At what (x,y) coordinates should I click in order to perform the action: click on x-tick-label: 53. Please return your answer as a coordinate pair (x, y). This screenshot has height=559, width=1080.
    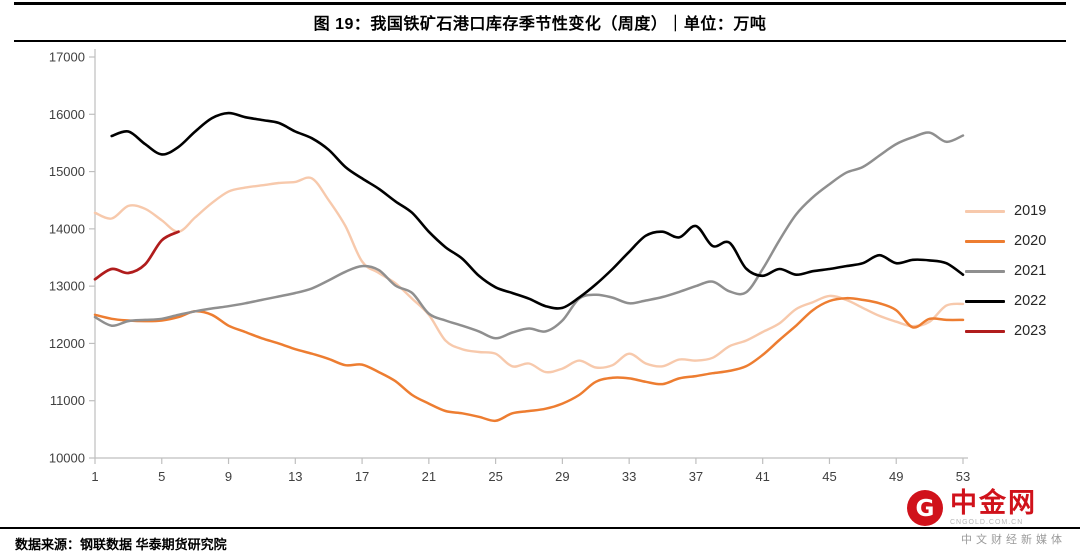
    Looking at the image, I should click on (963, 476).